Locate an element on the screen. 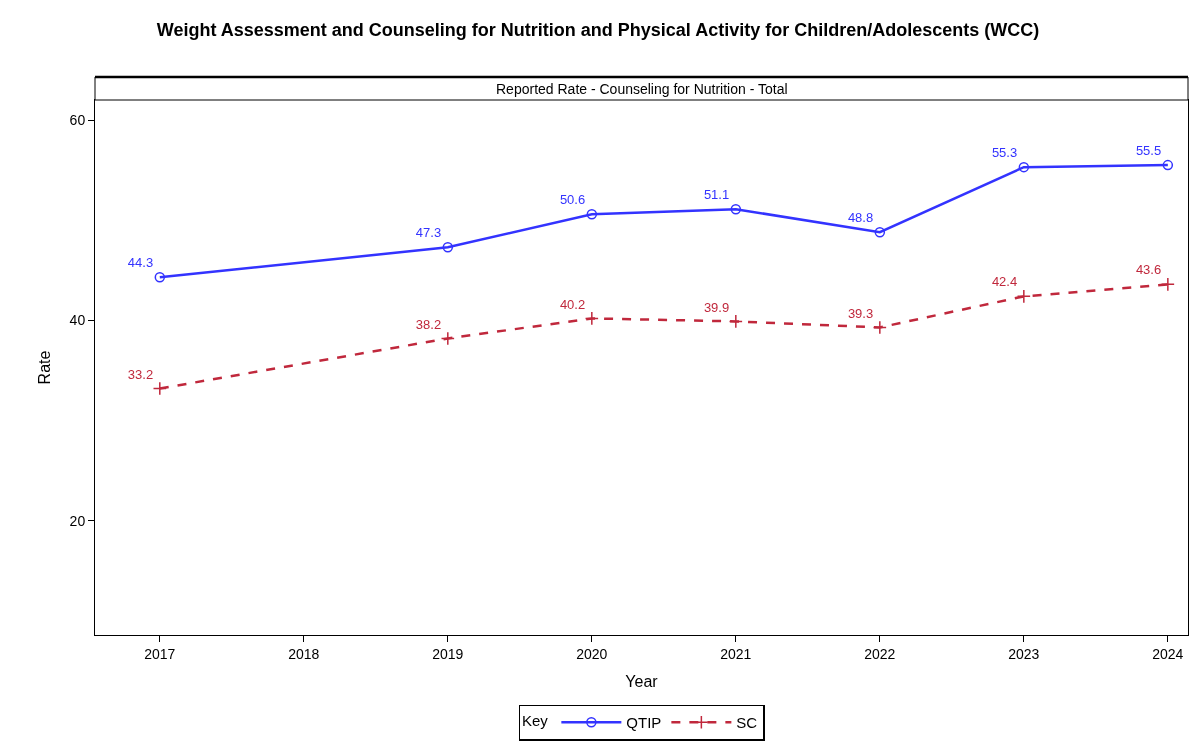  x-tick-label: 2023 is located at coordinates (1024, 653).